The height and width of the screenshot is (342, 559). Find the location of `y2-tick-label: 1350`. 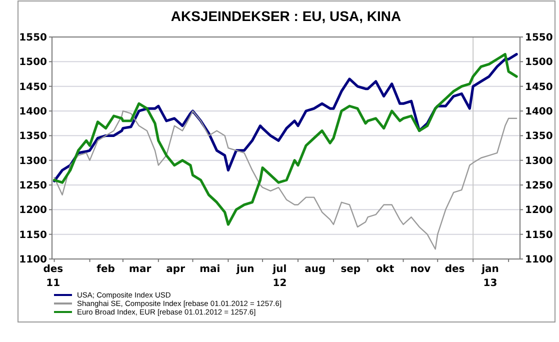

y2-tick-label: 1350 is located at coordinates (539, 136).